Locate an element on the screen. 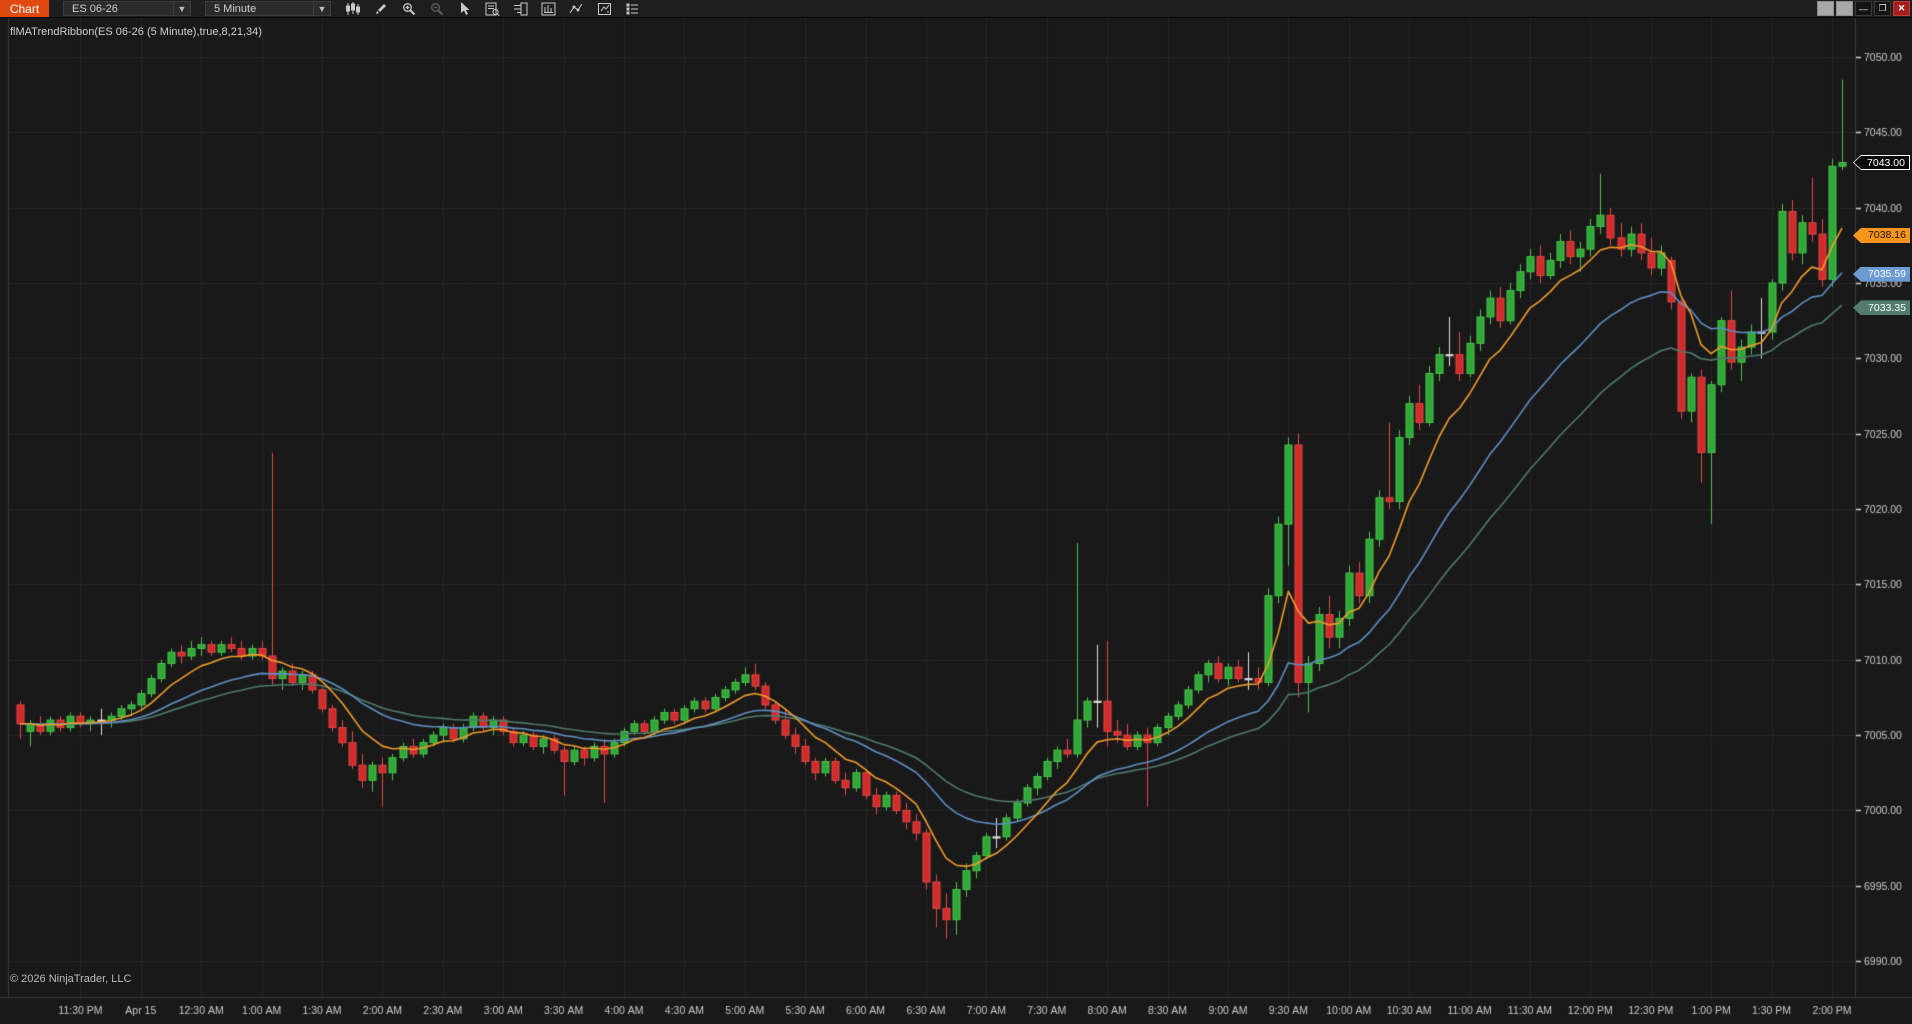 Image resolution: width=1912 pixels, height=1024 pixels. toolbar-icons is located at coordinates (492, 8).